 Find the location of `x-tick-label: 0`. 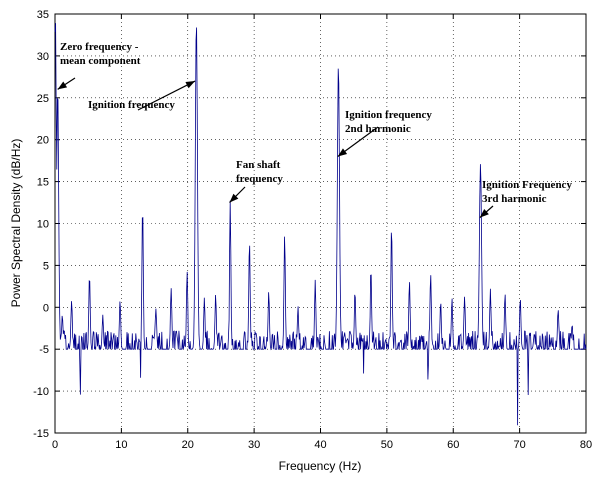

x-tick-label: 0 is located at coordinates (55, 445).